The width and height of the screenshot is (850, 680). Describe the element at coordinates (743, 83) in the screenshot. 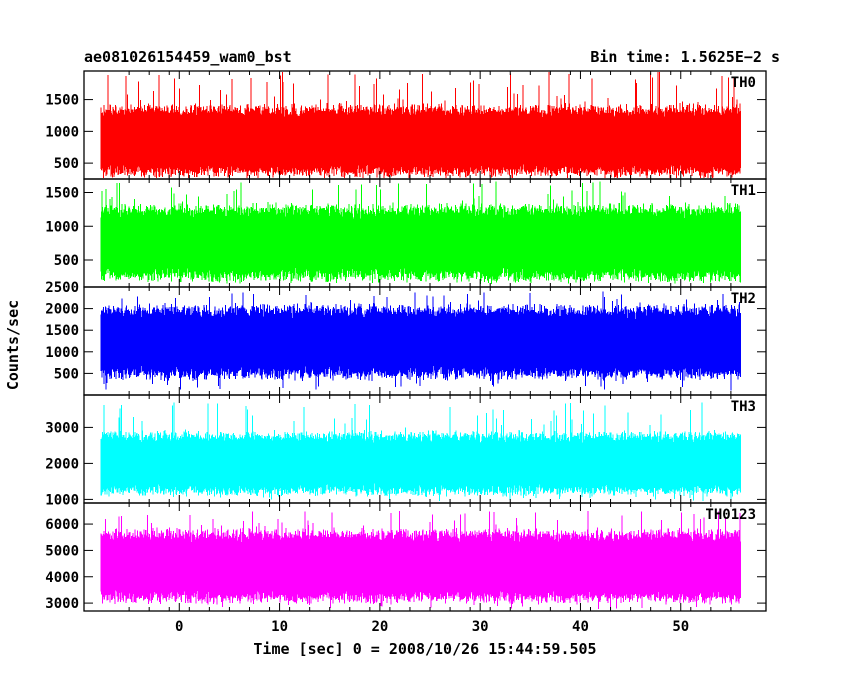

I see `panel-label: TH0` at that location.